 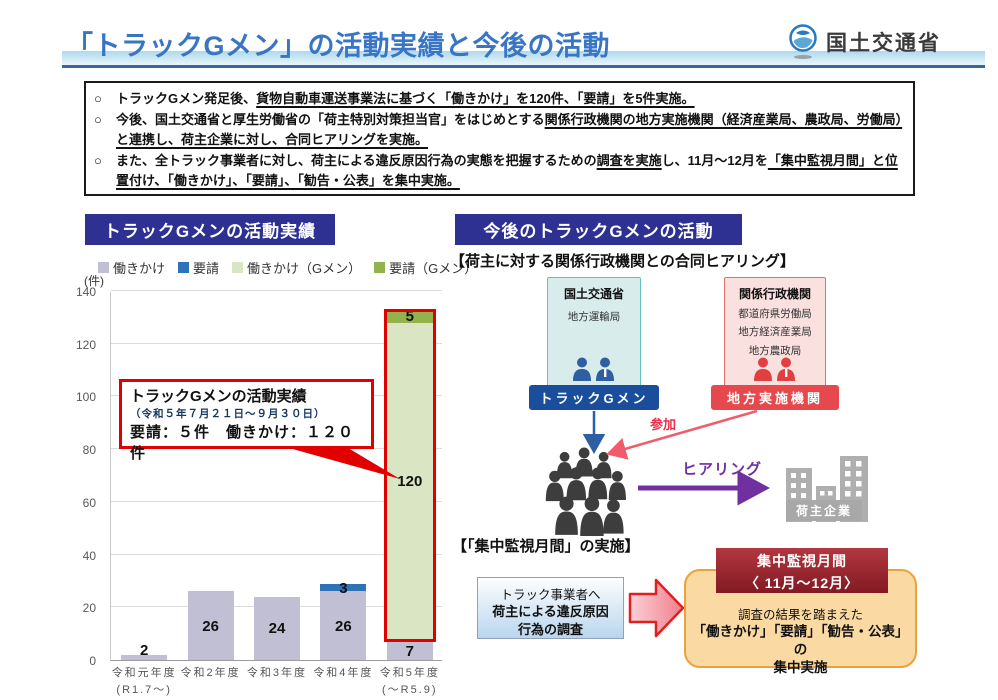 I want to click on highlight-rect, so click(x=409, y=475).